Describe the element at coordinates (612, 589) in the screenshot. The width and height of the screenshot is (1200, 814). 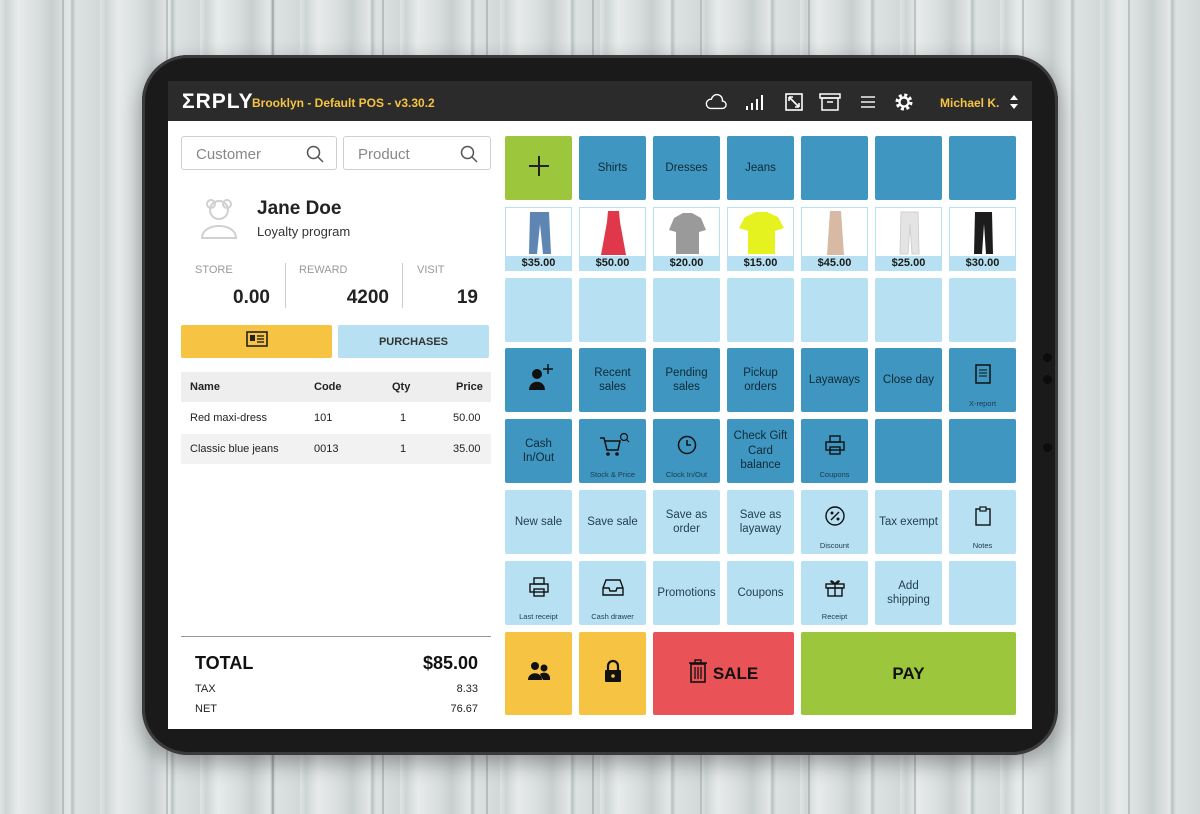
I see `drawer-icon` at that location.